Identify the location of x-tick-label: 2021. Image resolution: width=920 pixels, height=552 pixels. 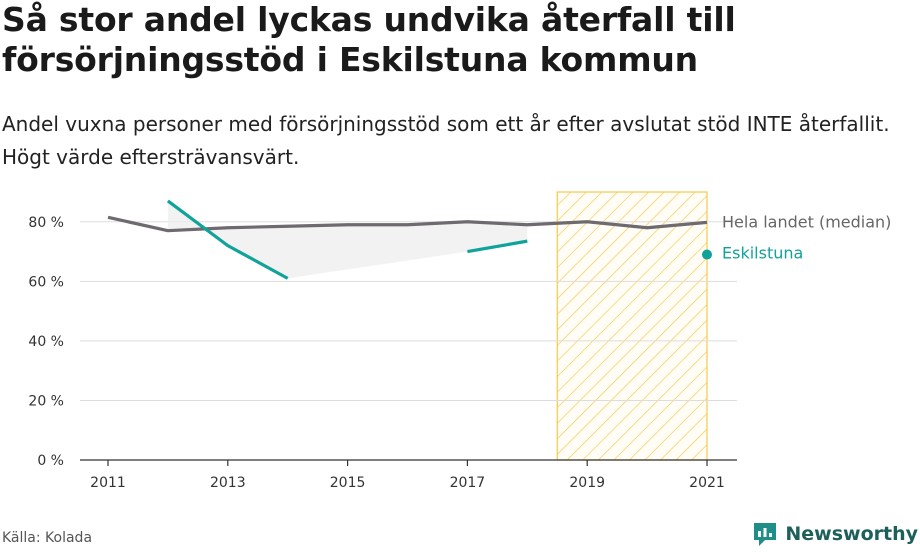
(707, 483).